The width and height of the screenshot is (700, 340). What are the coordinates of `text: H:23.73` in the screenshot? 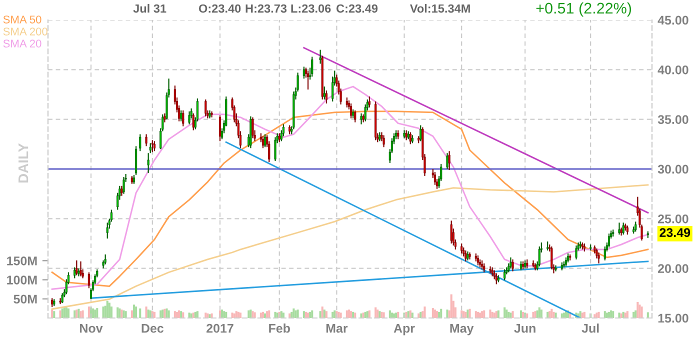 It's located at (266, 8).